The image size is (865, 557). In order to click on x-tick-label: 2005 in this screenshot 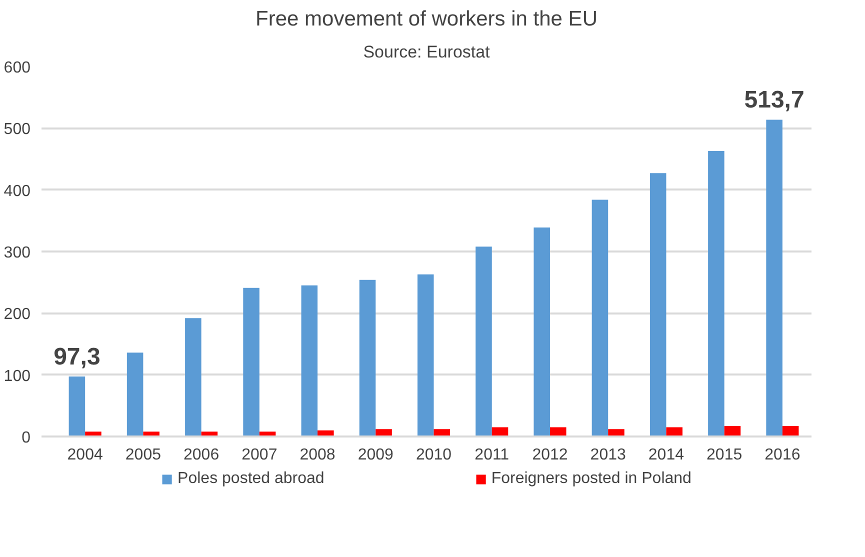, I will do `click(143, 455)`.